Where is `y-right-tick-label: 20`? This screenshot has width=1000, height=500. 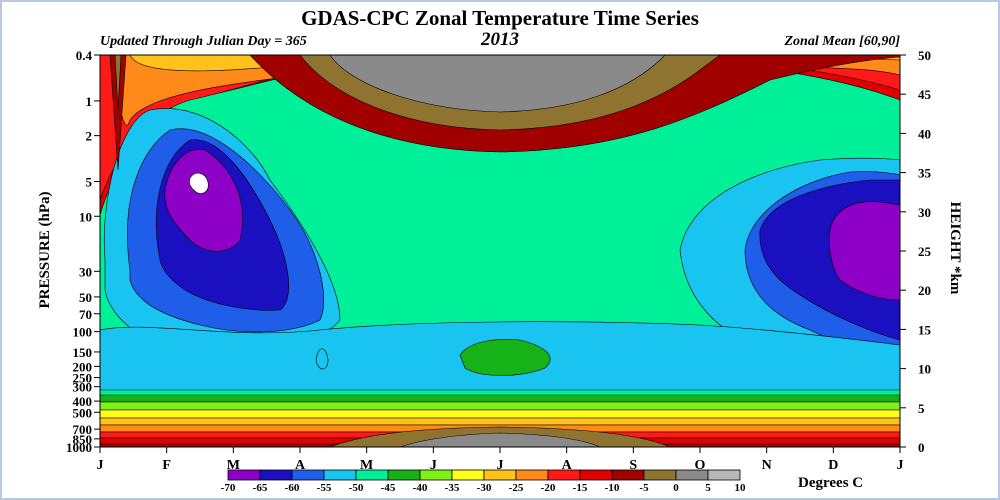 y-right-tick-label: 20 is located at coordinates (924, 290).